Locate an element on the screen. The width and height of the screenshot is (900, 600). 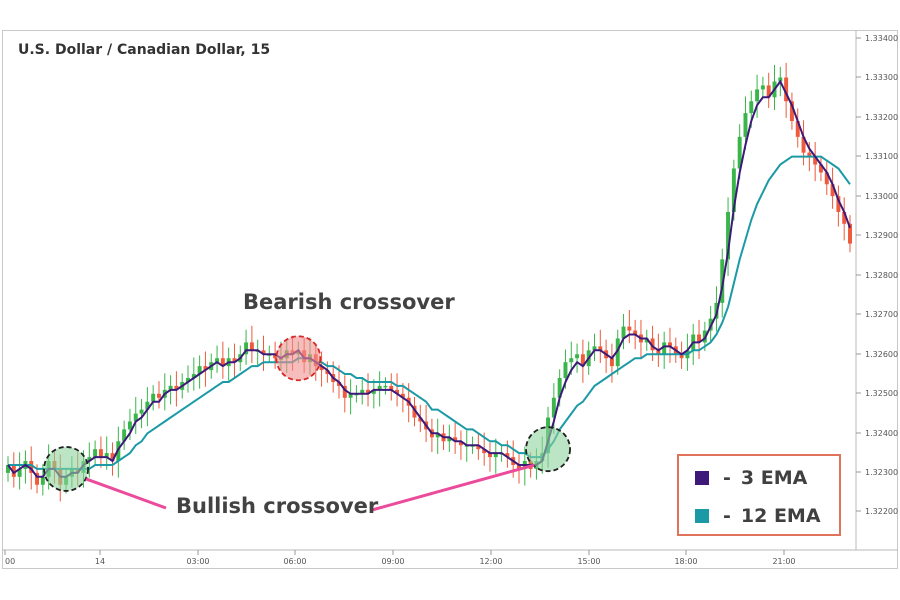
bearish-crossover-label: Bearish crossover is located at coordinates (349, 302).